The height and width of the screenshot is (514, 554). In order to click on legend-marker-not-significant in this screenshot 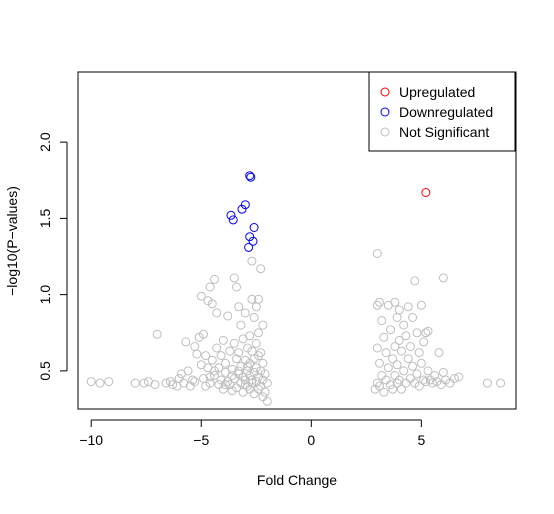, I will do `click(385, 132)`.